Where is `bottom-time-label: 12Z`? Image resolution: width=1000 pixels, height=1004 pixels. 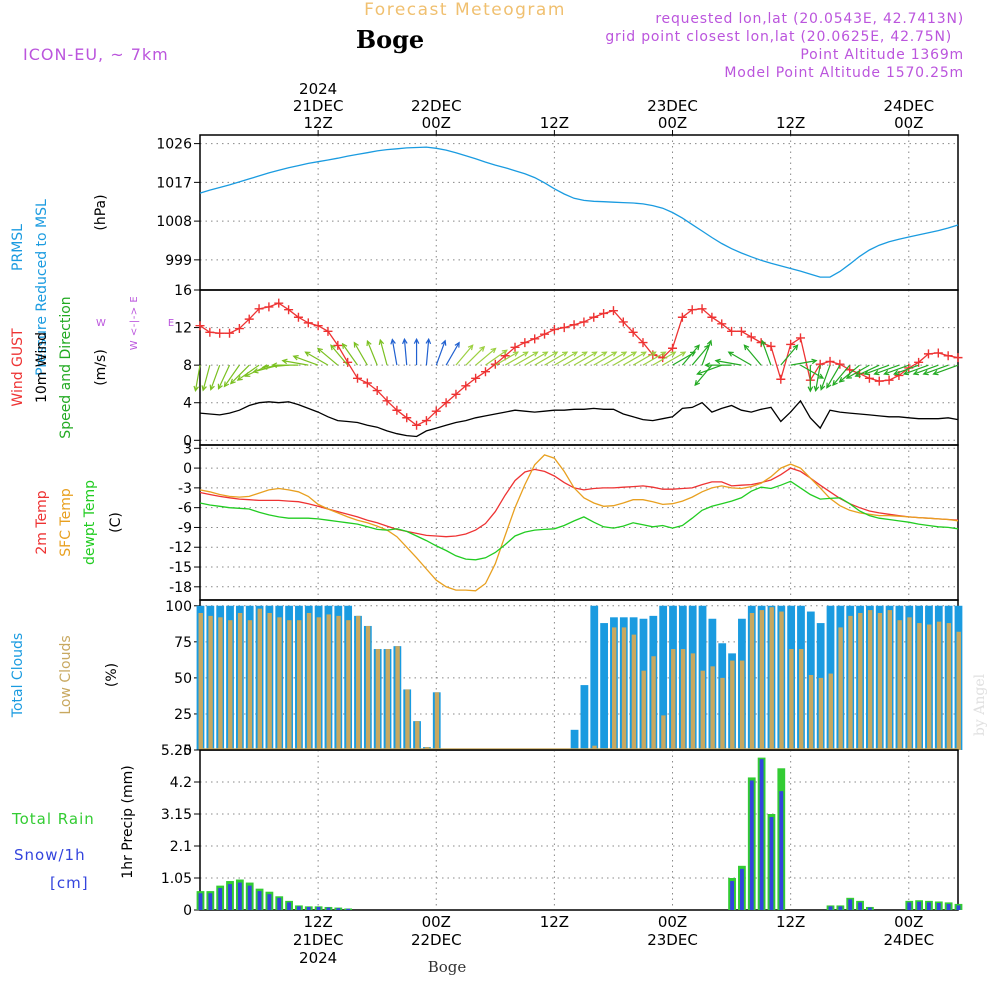
bottom-time-label: 12Z is located at coordinates (790, 922).